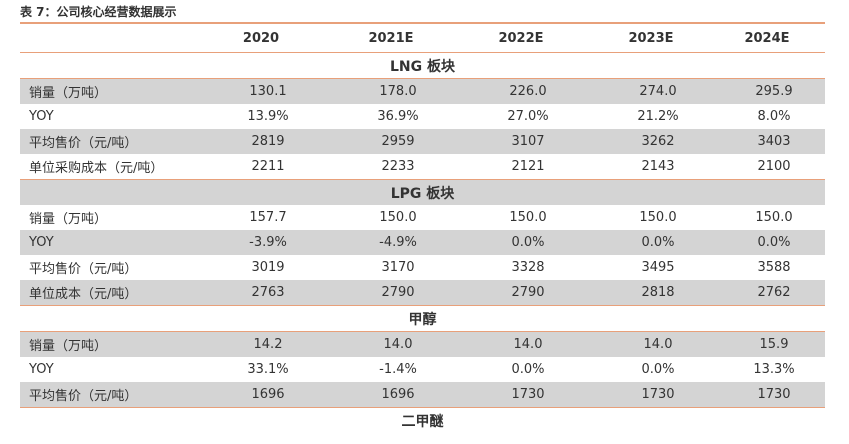  What do you see at coordinates (658, 292) in the screenshot?
I see `cell: 2818` at bounding box center [658, 292].